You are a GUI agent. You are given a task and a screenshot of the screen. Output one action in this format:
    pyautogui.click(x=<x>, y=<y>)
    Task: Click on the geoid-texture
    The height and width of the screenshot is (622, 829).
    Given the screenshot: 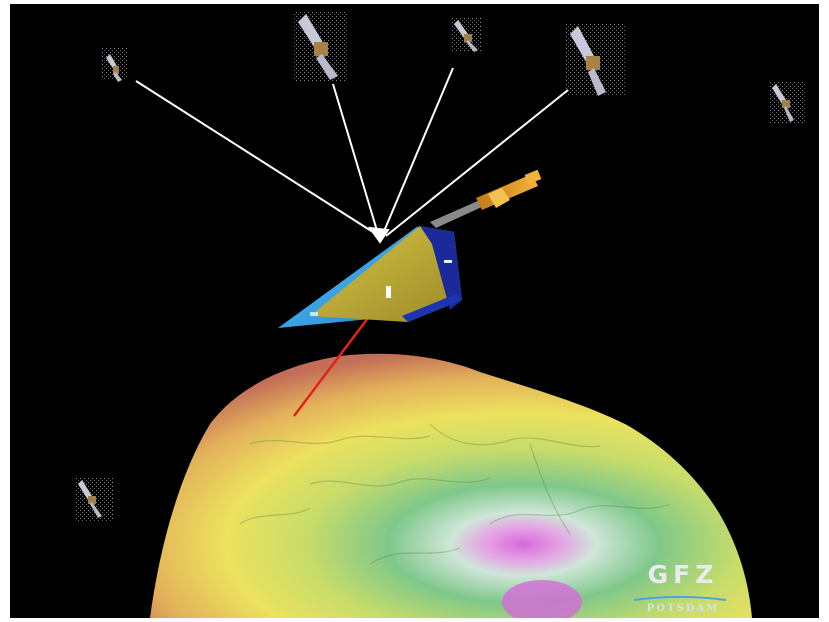 What is the action you would take?
    pyautogui.click(x=455, y=494)
    